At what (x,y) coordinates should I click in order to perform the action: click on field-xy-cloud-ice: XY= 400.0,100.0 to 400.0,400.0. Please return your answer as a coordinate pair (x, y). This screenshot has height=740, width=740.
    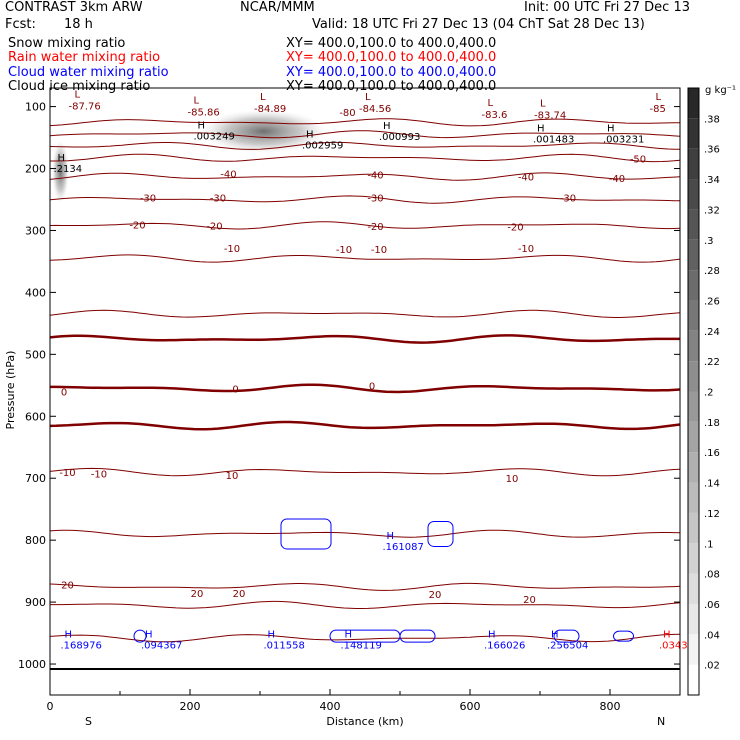
    Looking at the image, I should click on (391, 86).